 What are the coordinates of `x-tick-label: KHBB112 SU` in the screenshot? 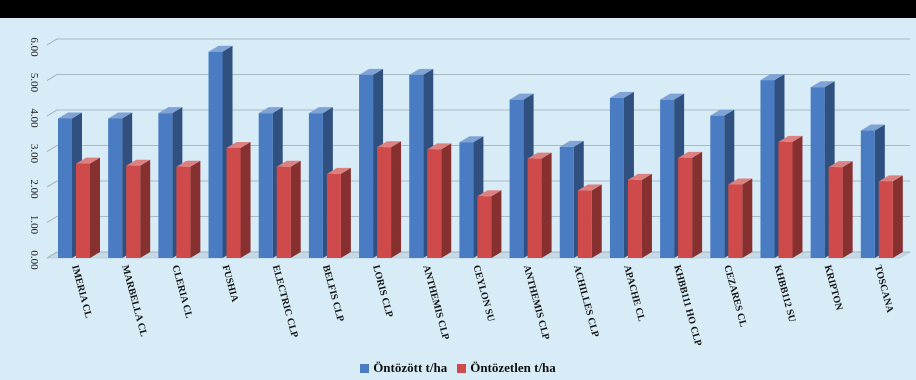 It's located at (785, 293).